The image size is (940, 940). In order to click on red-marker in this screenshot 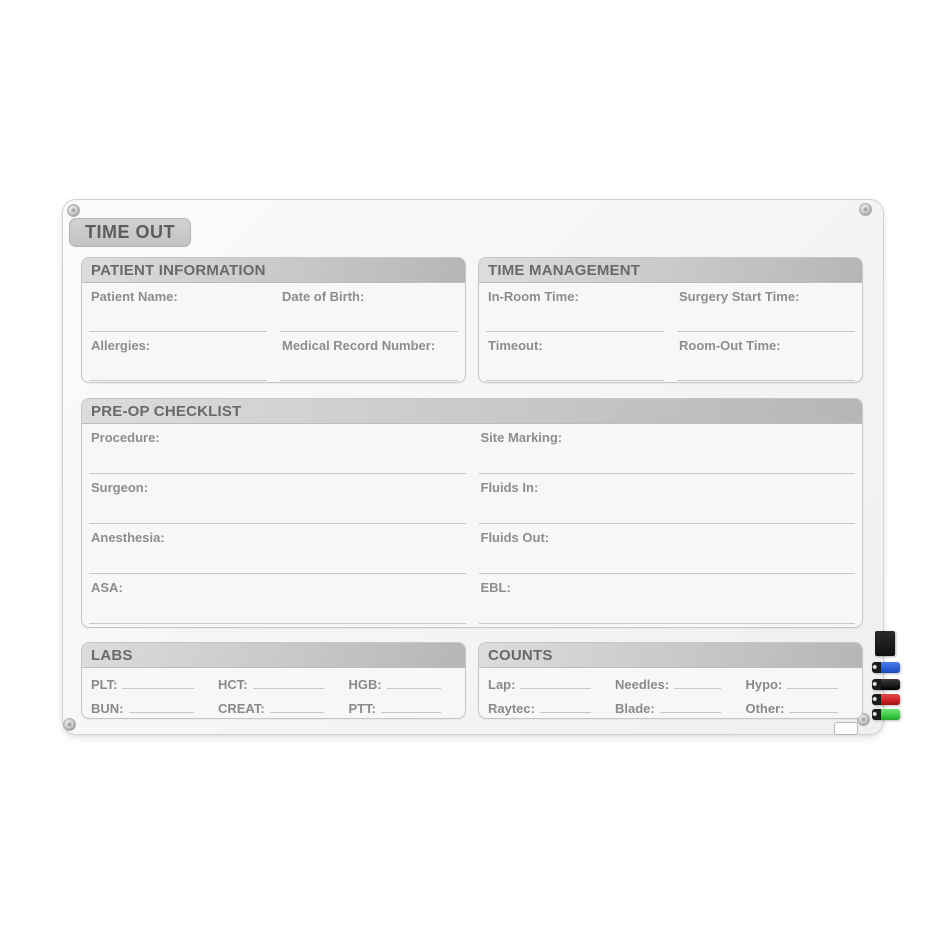, I will do `click(886, 699)`.